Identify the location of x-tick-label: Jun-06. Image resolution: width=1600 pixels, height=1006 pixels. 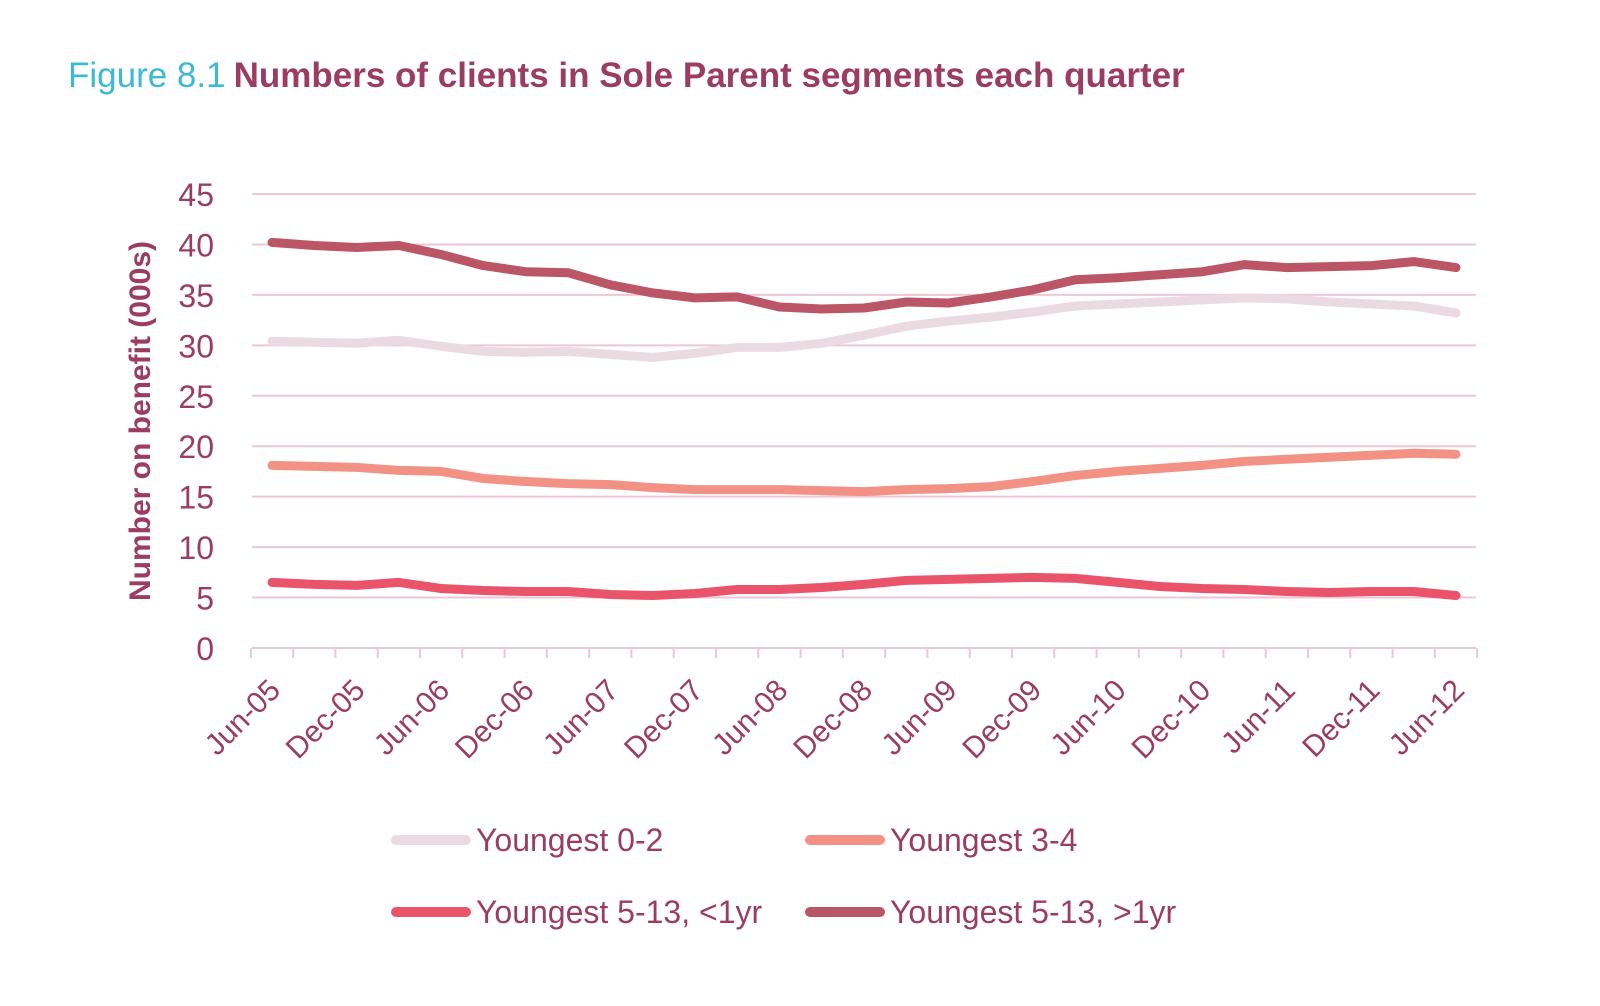
(412, 718).